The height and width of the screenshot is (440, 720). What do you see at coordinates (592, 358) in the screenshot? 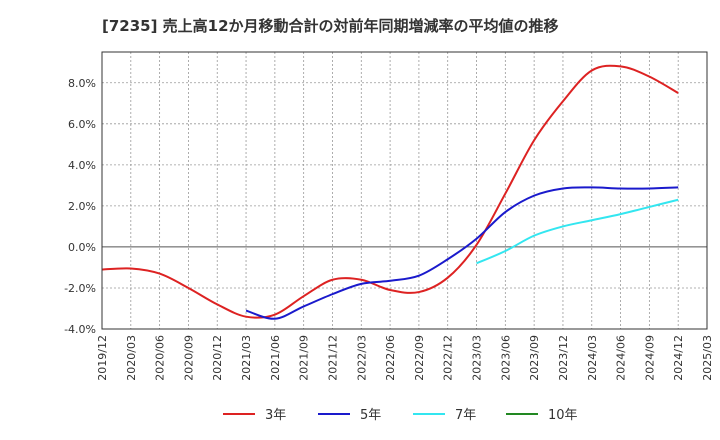
I see `x-tick-label: 2024/03` at bounding box center [592, 358].